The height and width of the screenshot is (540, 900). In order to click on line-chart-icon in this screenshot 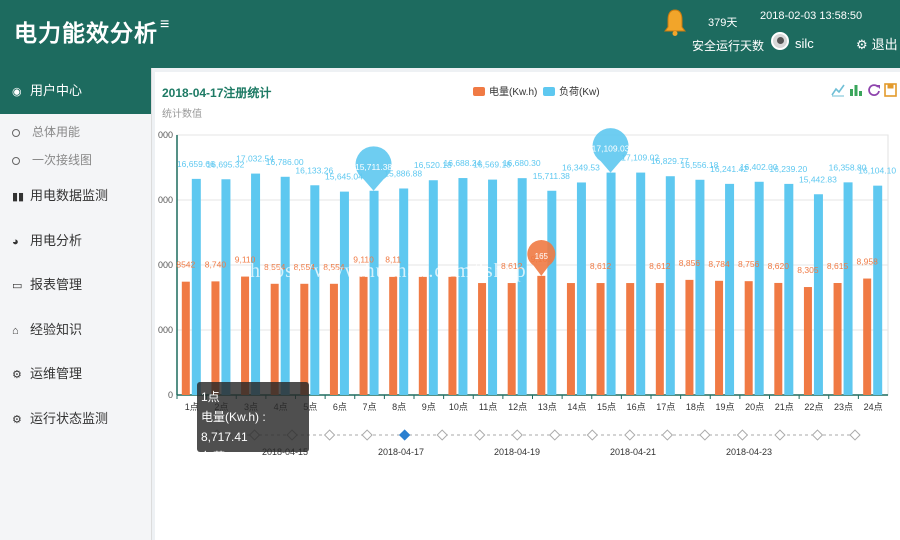, I will do `click(838, 91)`.